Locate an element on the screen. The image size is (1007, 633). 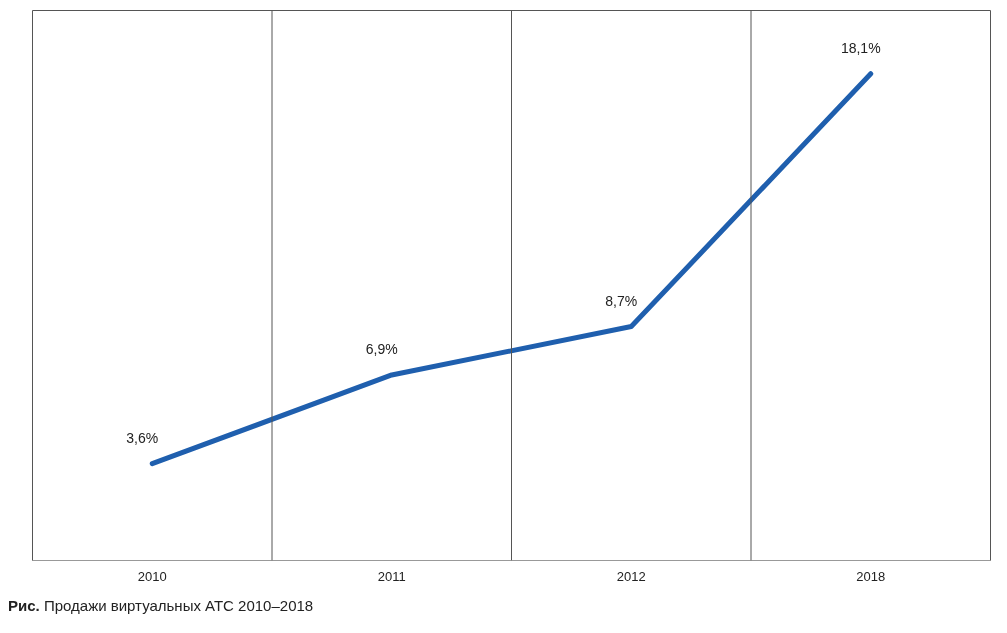
data-label: 8,7% is located at coordinates (621, 300).